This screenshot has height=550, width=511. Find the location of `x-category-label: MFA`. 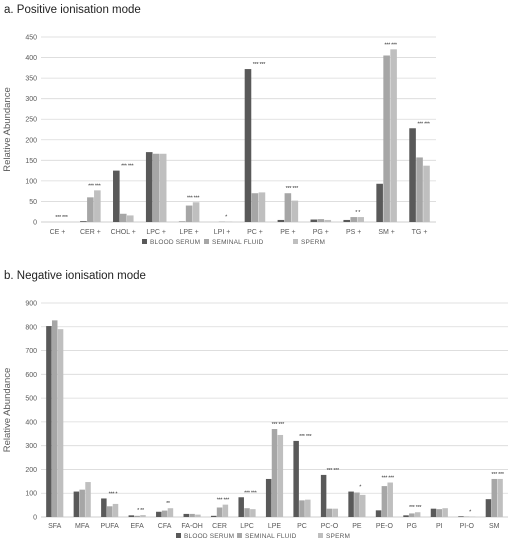

x-category-label: MFA is located at coordinates (82, 526).